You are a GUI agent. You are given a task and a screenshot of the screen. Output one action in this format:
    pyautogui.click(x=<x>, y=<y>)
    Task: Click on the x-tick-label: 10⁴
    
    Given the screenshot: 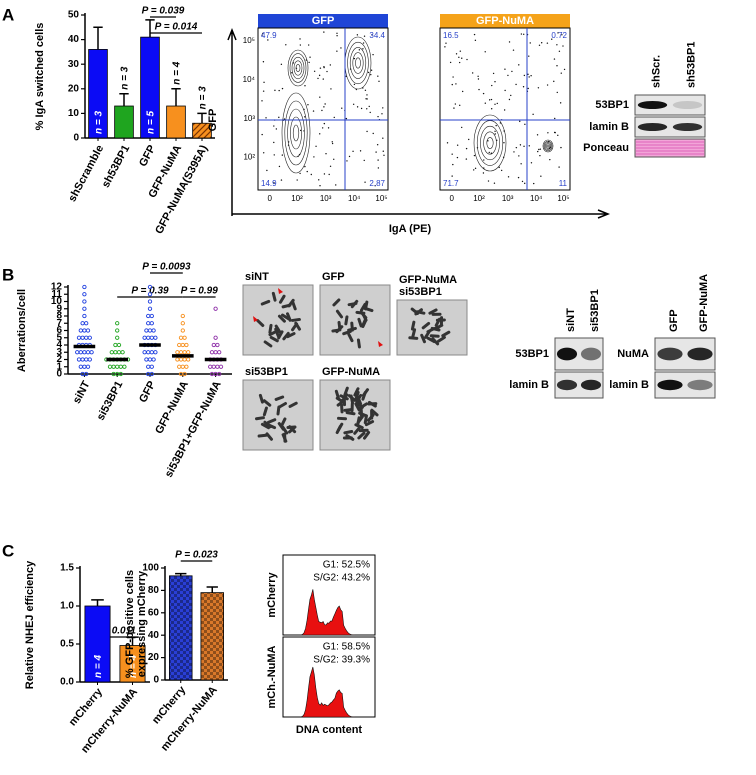 What is the action you would take?
    pyautogui.click(x=354, y=198)
    